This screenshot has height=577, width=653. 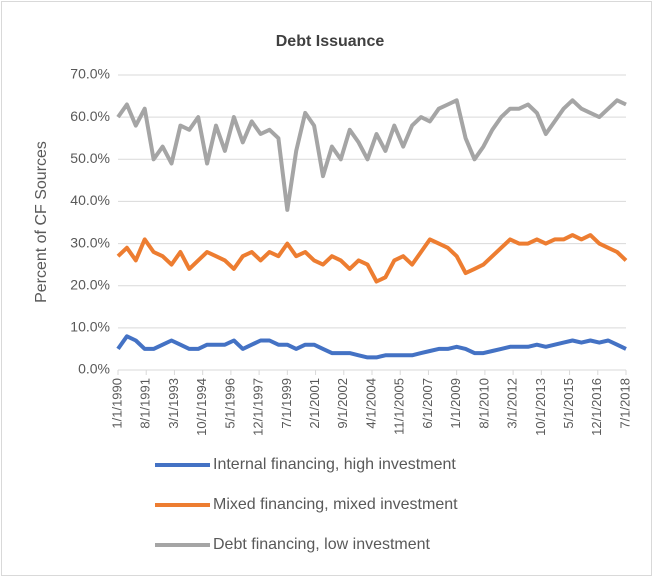 I want to click on x-tick-label: 1/1/2009, so click(x=455, y=403).